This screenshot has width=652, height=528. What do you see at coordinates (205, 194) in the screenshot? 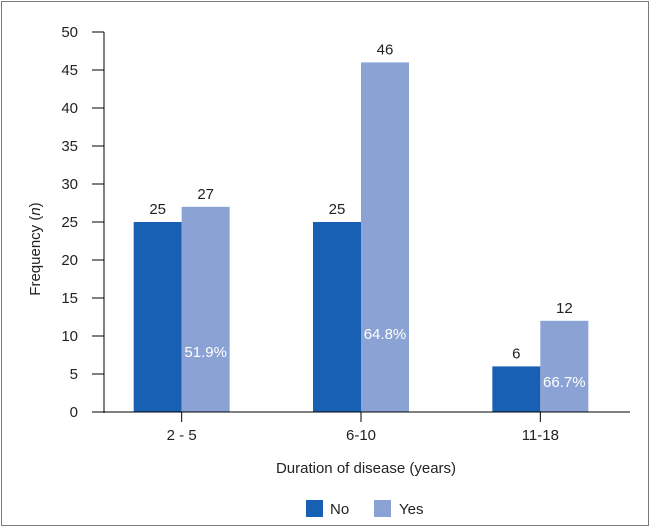
I see `data-label: 27` at bounding box center [205, 194].